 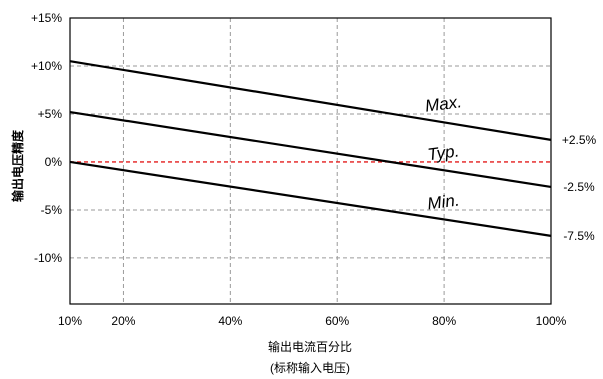 I want to click on y-tick-labels: +15% +10% +5% 0% -5% -10%, so click(x=46, y=138).